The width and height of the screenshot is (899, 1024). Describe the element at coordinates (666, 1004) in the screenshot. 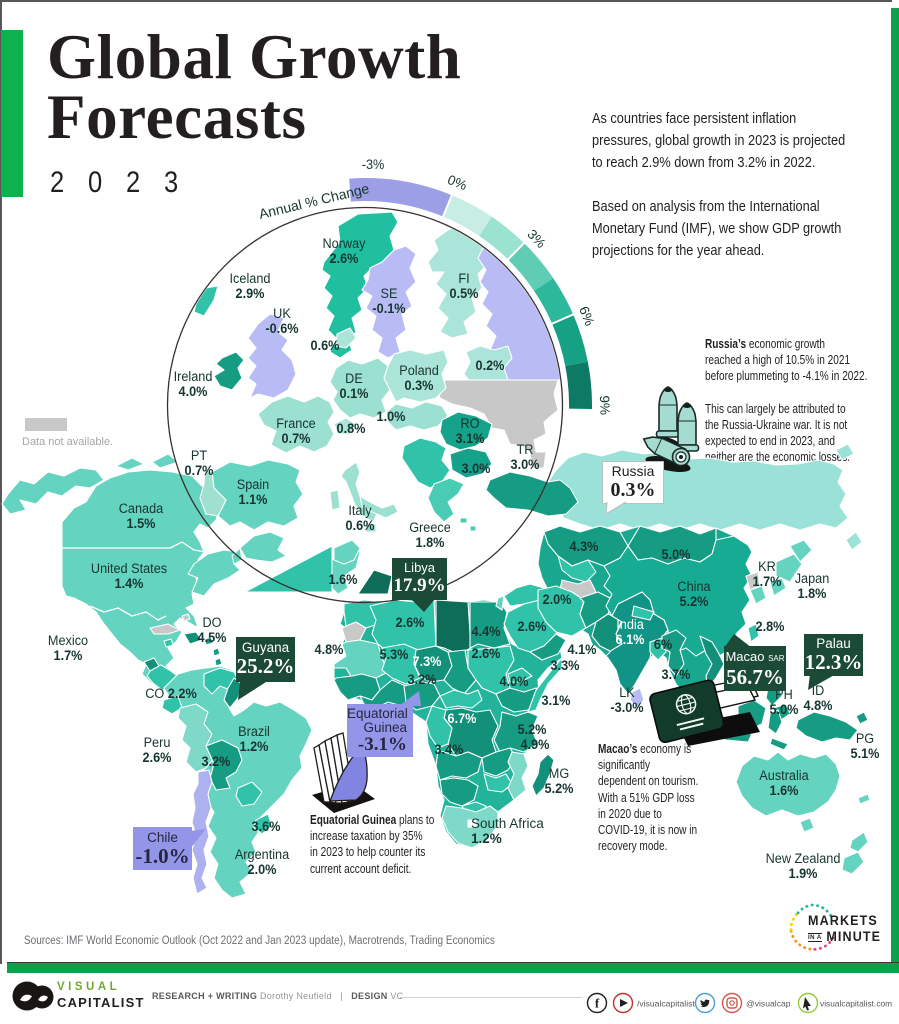

I see `svg-text: /visualcapitalist` at that location.